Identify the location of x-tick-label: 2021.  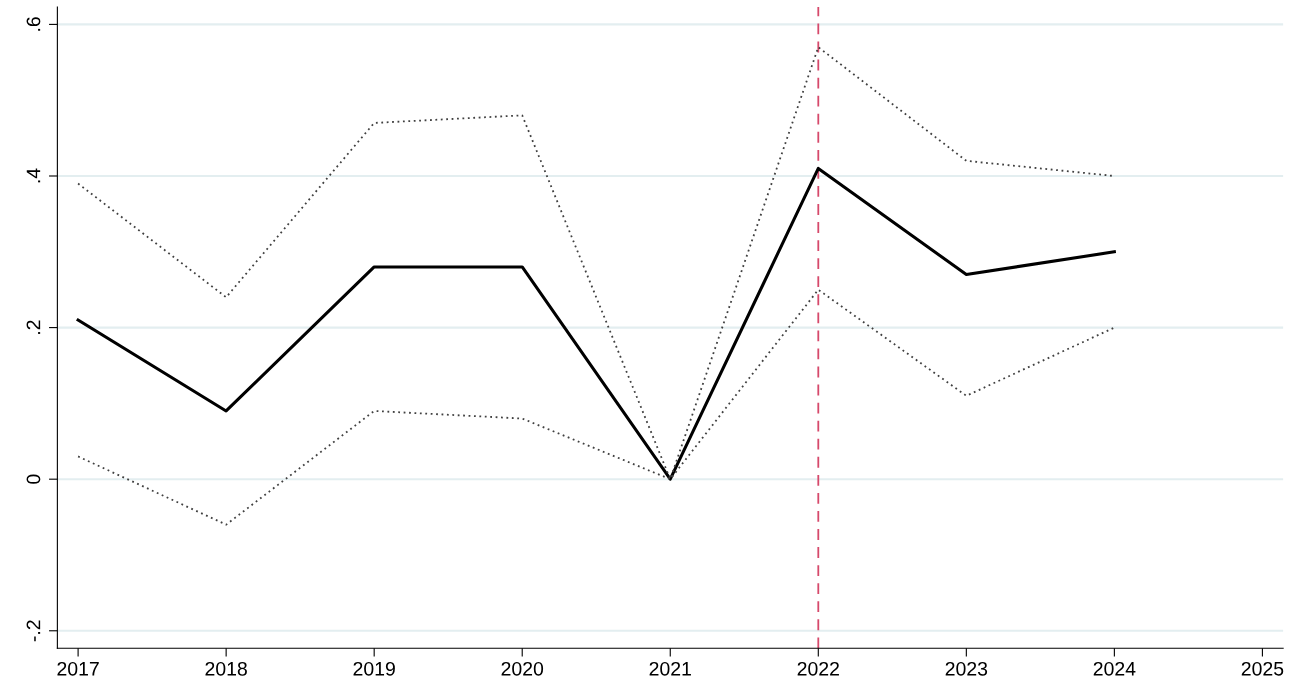
(670, 668).